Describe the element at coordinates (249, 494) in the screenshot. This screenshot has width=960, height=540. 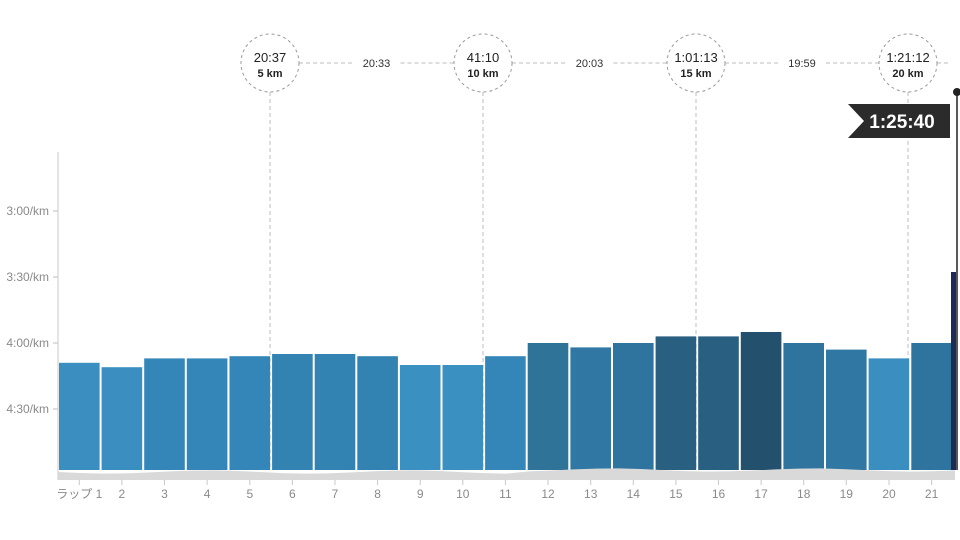
I see `x-tick-label: 5` at that location.